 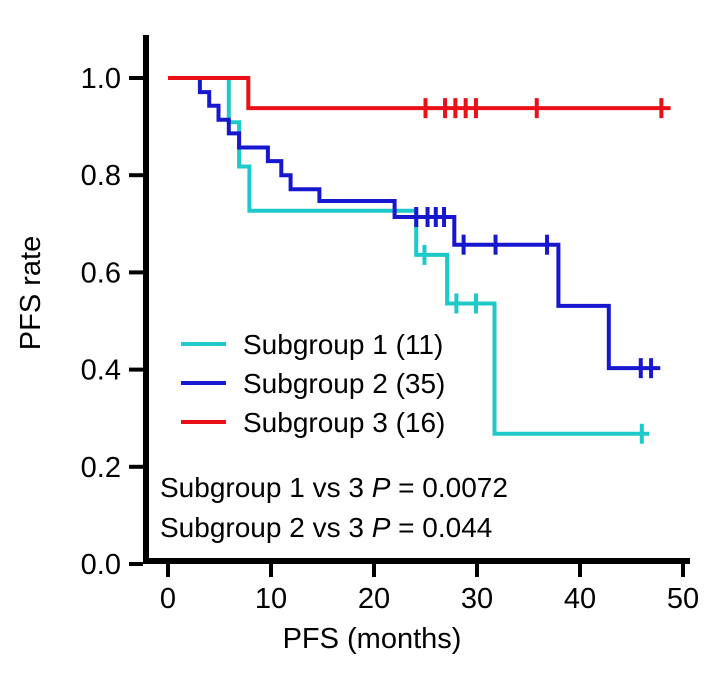 What do you see at coordinates (343, 344) in the screenshot?
I see `legend-label-subgroup-1: Subgroup 1 (11)` at bounding box center [343, 344].